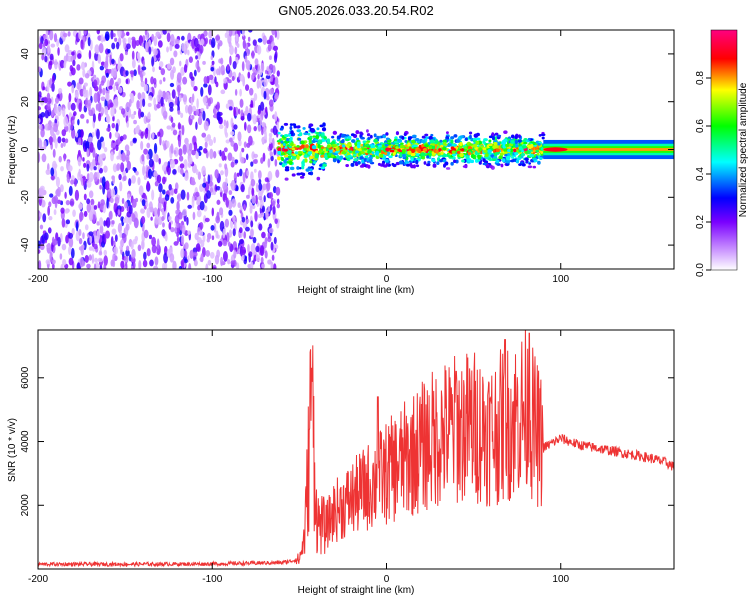  Describe the element at coordinates (608, 149) in the screenshot. I see `tail-band` at that location.